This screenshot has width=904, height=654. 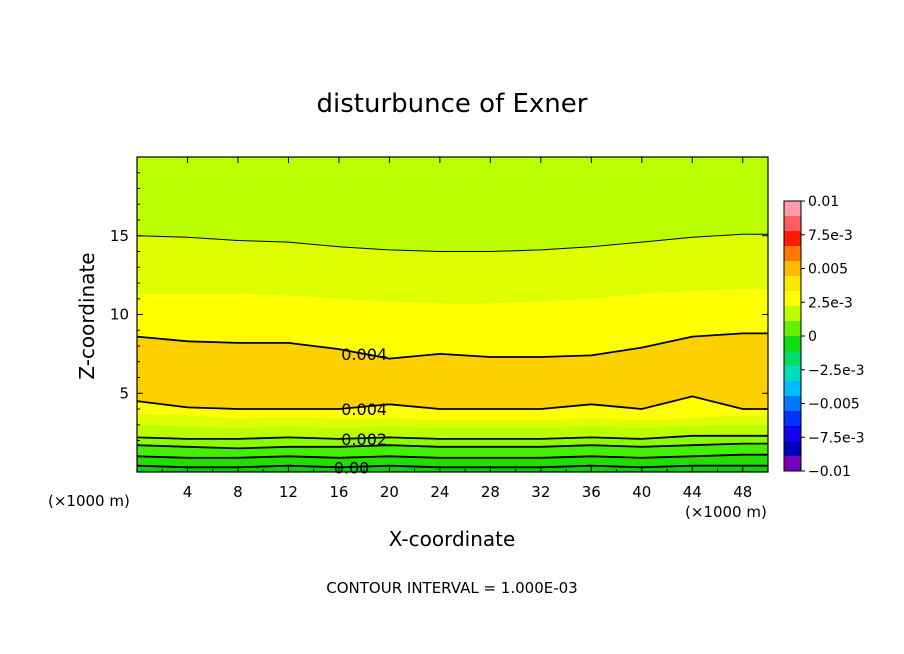 I want to click on x-tick-label: 16, so click(x=338, y=492).